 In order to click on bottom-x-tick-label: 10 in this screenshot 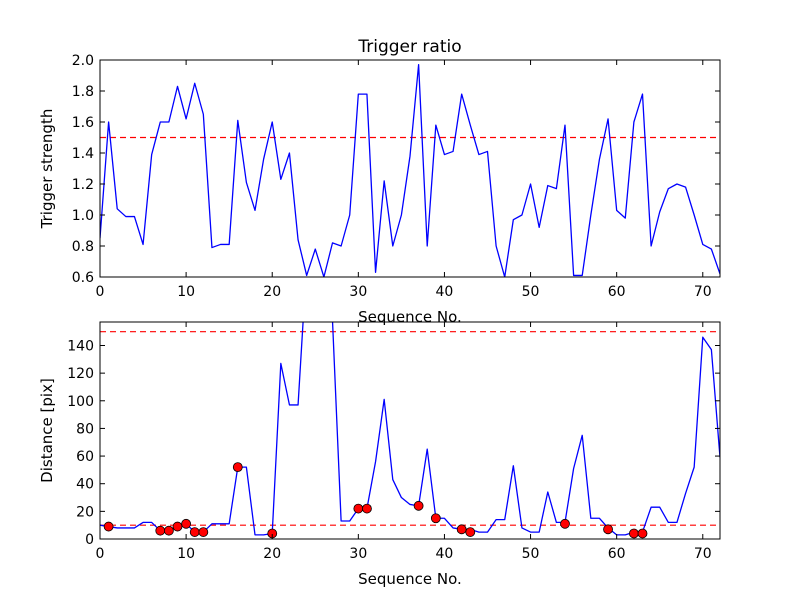, I will do `click(186, 554)`.